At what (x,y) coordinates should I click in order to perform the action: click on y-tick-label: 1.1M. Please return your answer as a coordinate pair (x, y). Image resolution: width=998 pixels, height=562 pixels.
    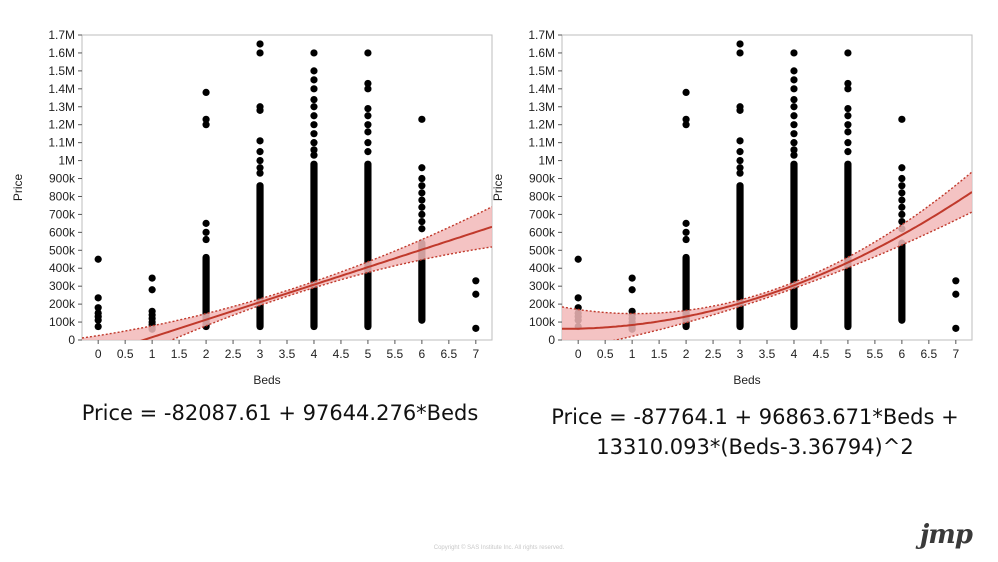
    Looking at the image, I should click on (541, 143).